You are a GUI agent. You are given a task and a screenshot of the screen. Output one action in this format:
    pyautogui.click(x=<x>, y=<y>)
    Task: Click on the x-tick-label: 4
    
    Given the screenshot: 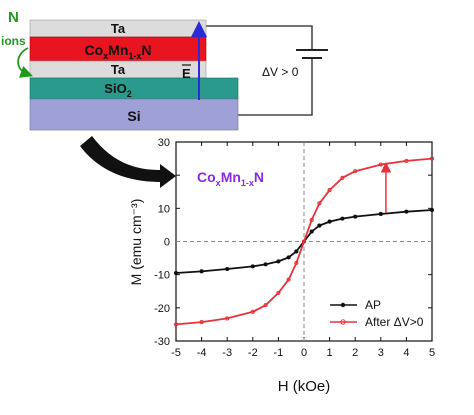 What is the action you would take?
    pyautogui.click(x=406, y=353)
    